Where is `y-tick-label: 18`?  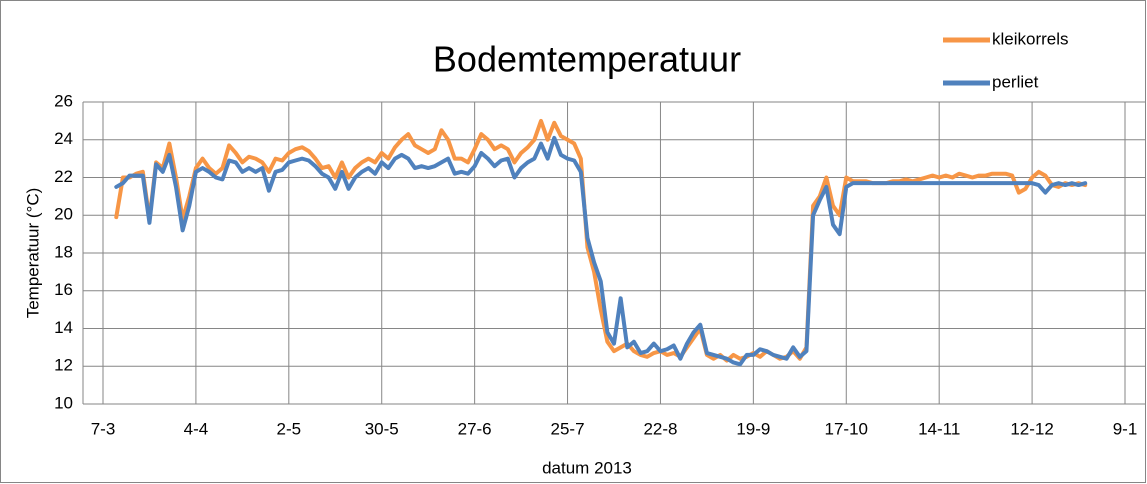
y-tick-label: 18 is located at coordinates (63, 251).